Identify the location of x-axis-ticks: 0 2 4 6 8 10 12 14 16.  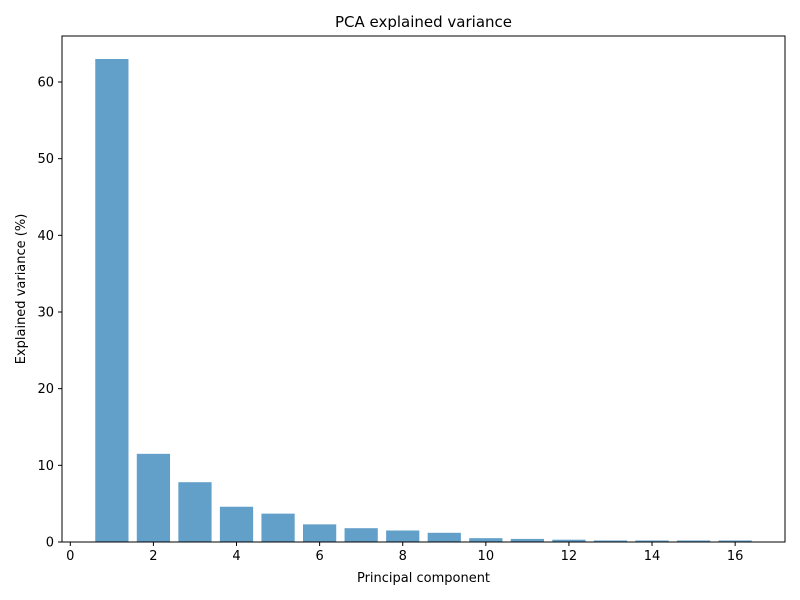
(404, 553).